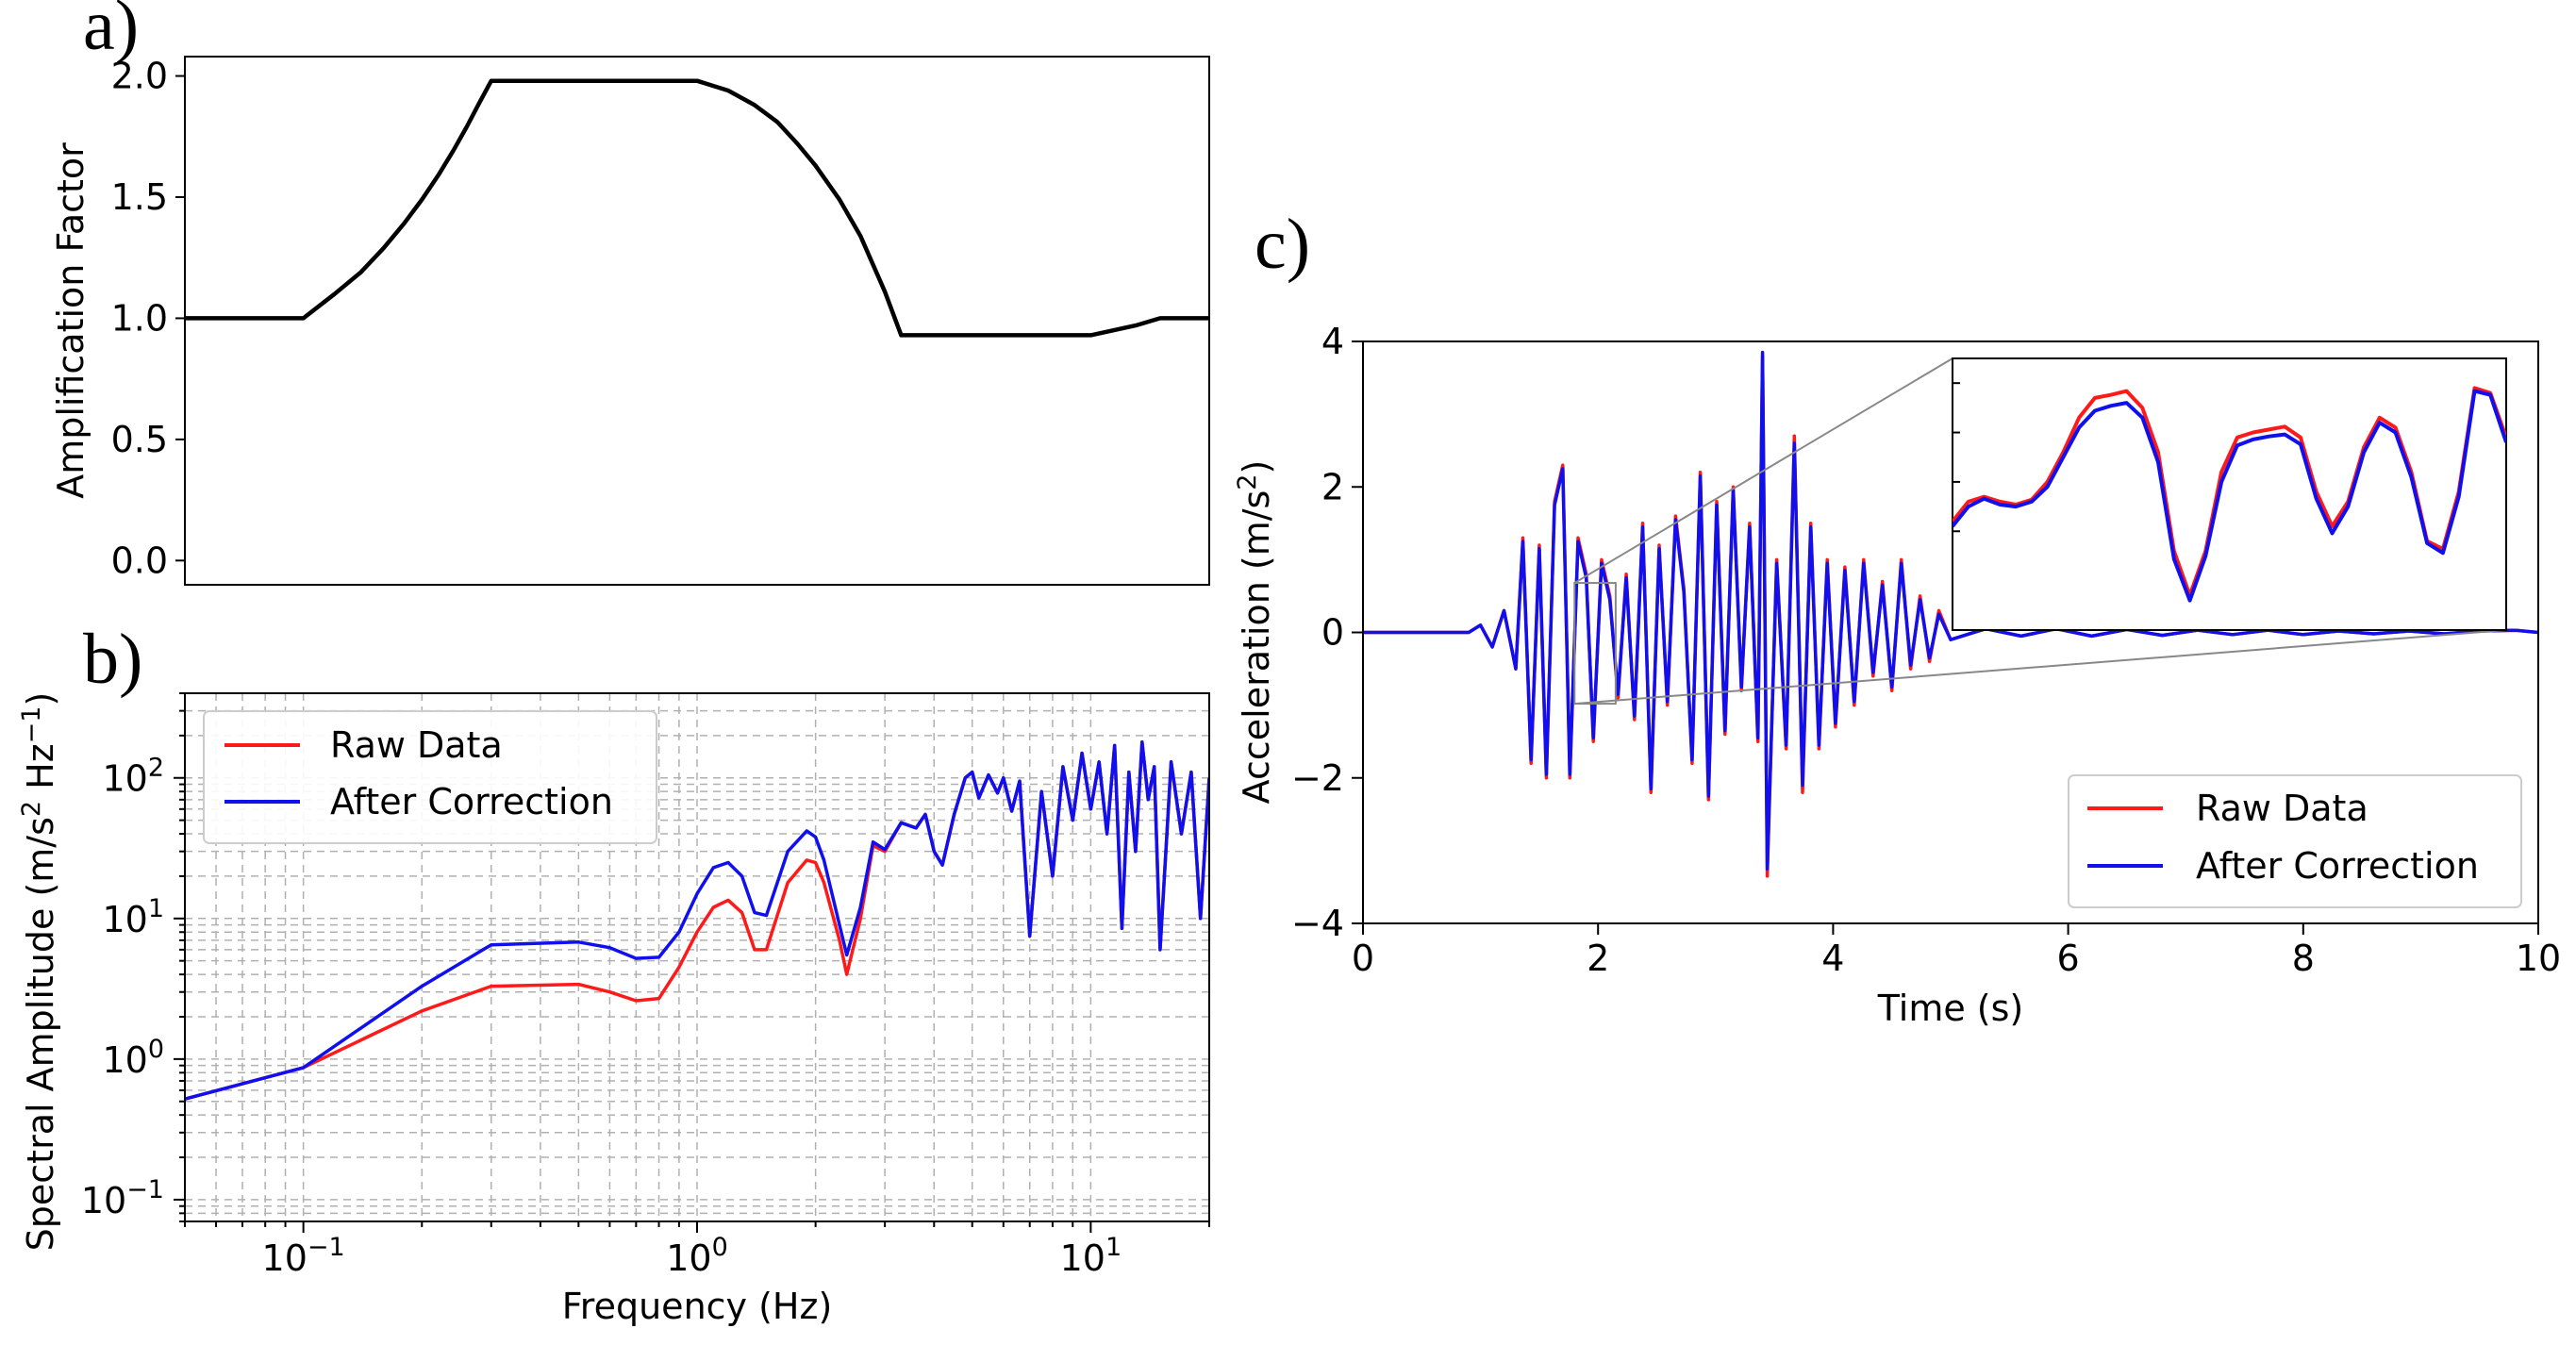 Image resolution: width=2576 pixels, height=1345 pixels. Describe the element at coordinates (70, 320) in the screenshot. I see `panel-a-ylabel: Amplification Factor` at that location.